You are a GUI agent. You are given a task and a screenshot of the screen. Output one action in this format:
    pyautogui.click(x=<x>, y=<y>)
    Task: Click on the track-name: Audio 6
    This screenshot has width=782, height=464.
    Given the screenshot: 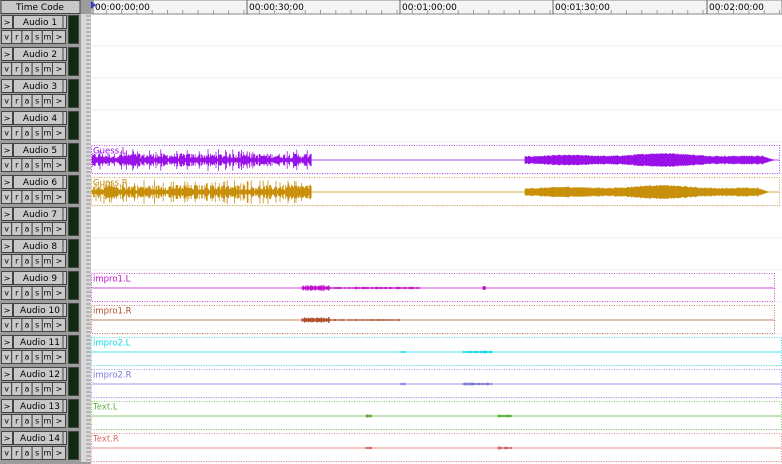 What is the action you would take?
    pyautogui.click(x=40, y=183)
    